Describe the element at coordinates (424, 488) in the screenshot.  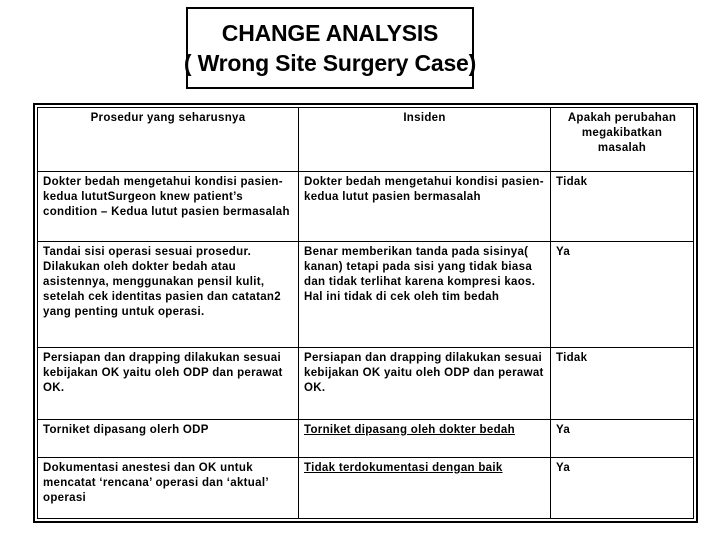
I see `cell-insiden: Tidak terdokumentasi dengan baik` at that location.